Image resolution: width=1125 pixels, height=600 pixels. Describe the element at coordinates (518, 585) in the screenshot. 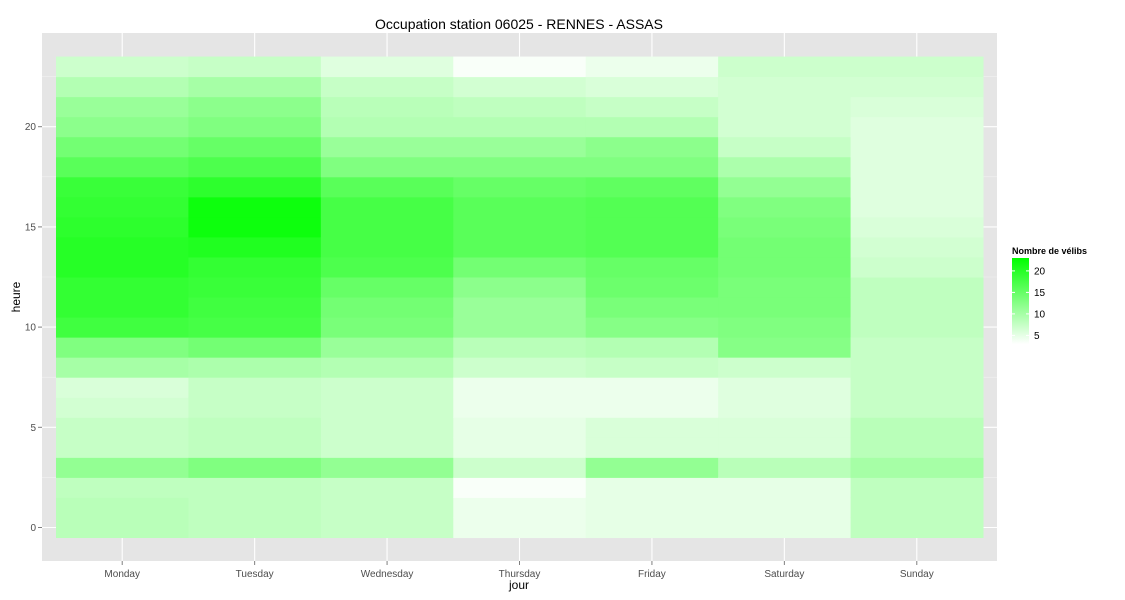

I see `x-axis-title: jour` at that location.